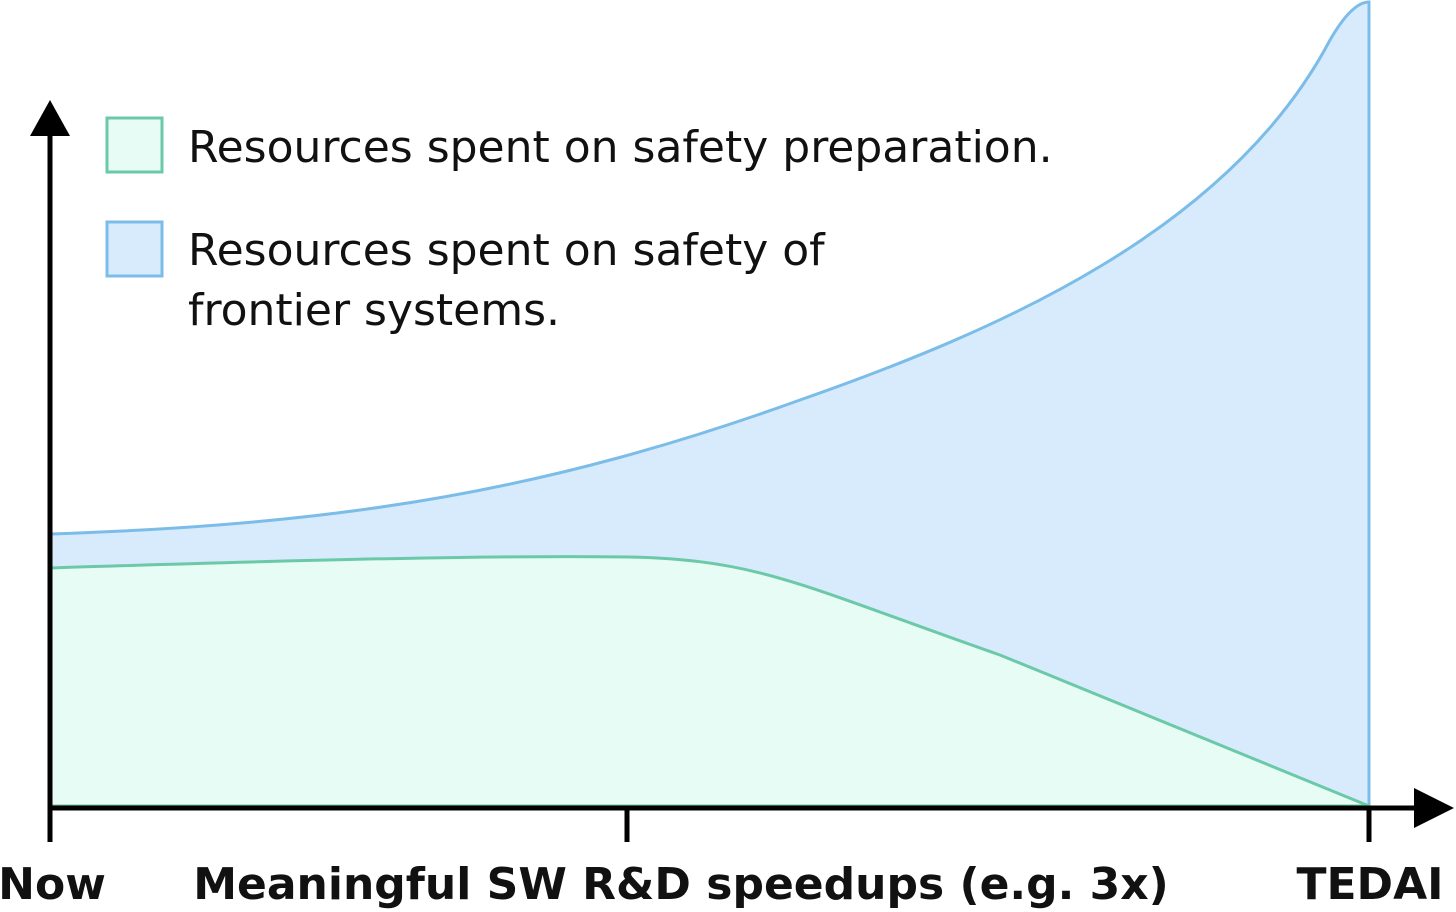 Image resolution: width=1456 pixels, height=912 pixels. Describe the element at coordinates (374, 310) in the screenshot. I see `legend-label: frontier systems.` at that location.